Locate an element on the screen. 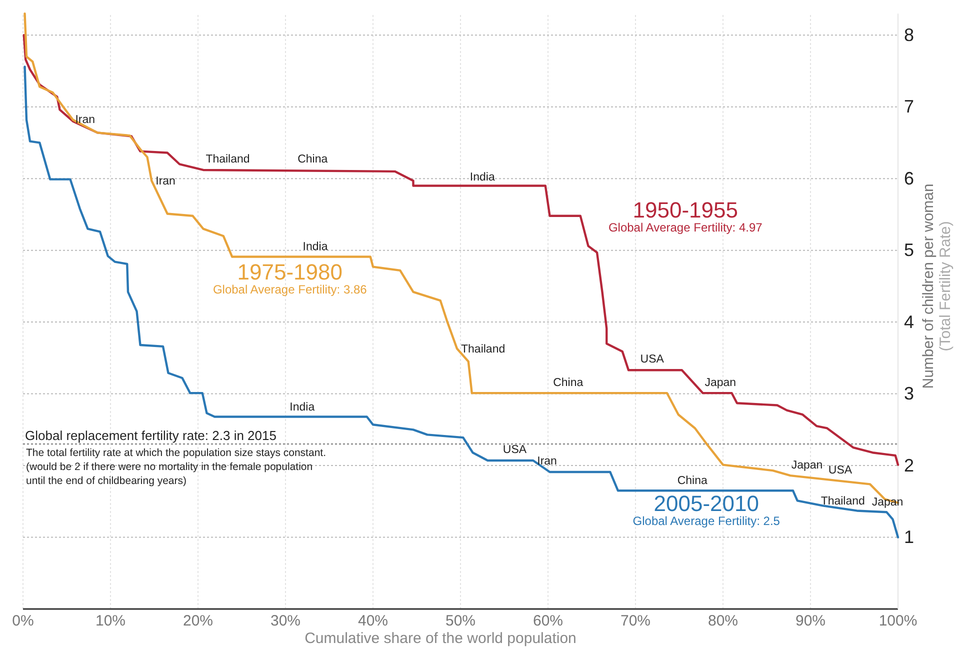 Image resolution: width=960 pixels, height=649 pixels. x-tick-label: 40% is located at coordinates (373, 621).